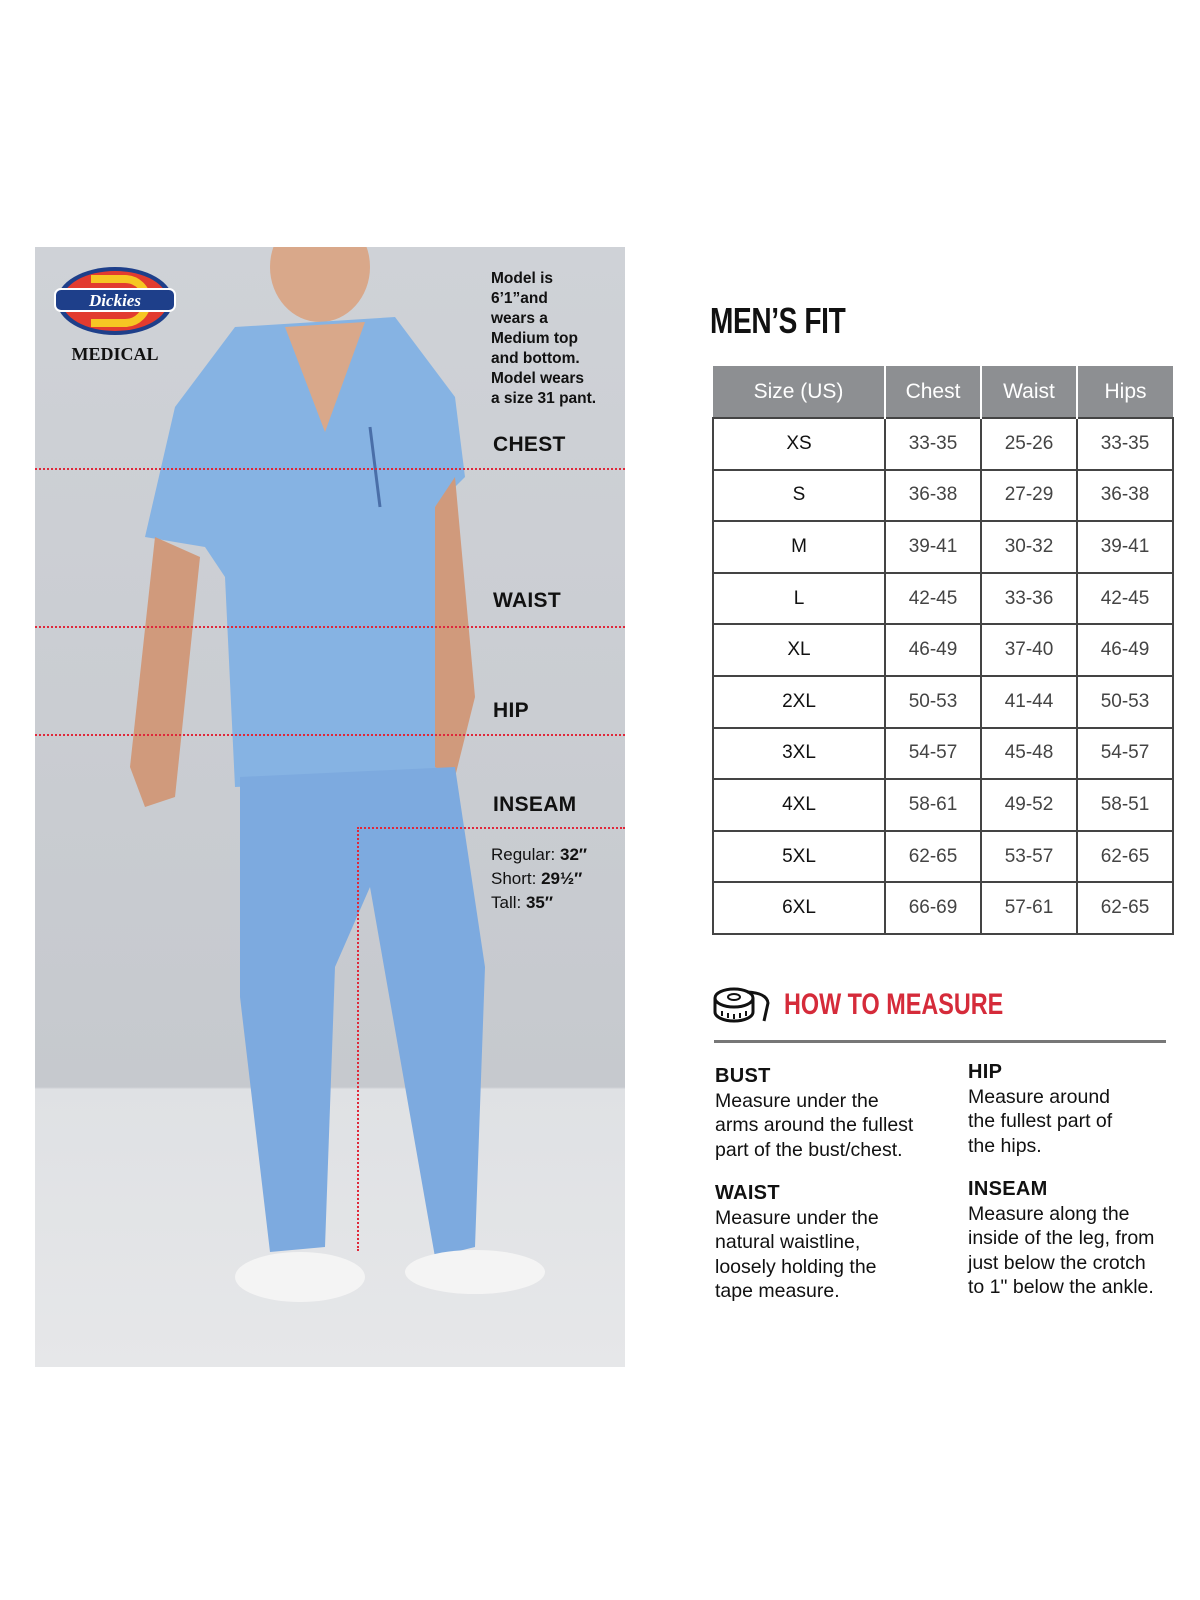  What do you see at coordinates (1125, 805) in the screenshot?
I see `cell-hips: 58-51` at bounding box center [1125, 805].